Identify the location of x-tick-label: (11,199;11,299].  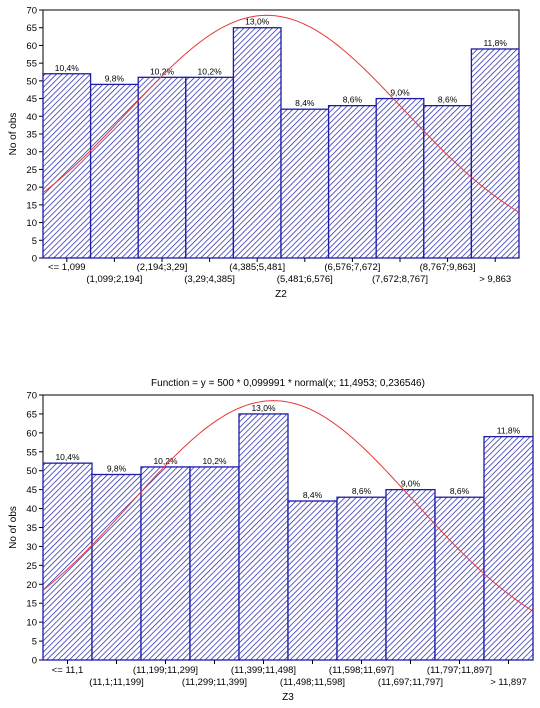
(165, 670).